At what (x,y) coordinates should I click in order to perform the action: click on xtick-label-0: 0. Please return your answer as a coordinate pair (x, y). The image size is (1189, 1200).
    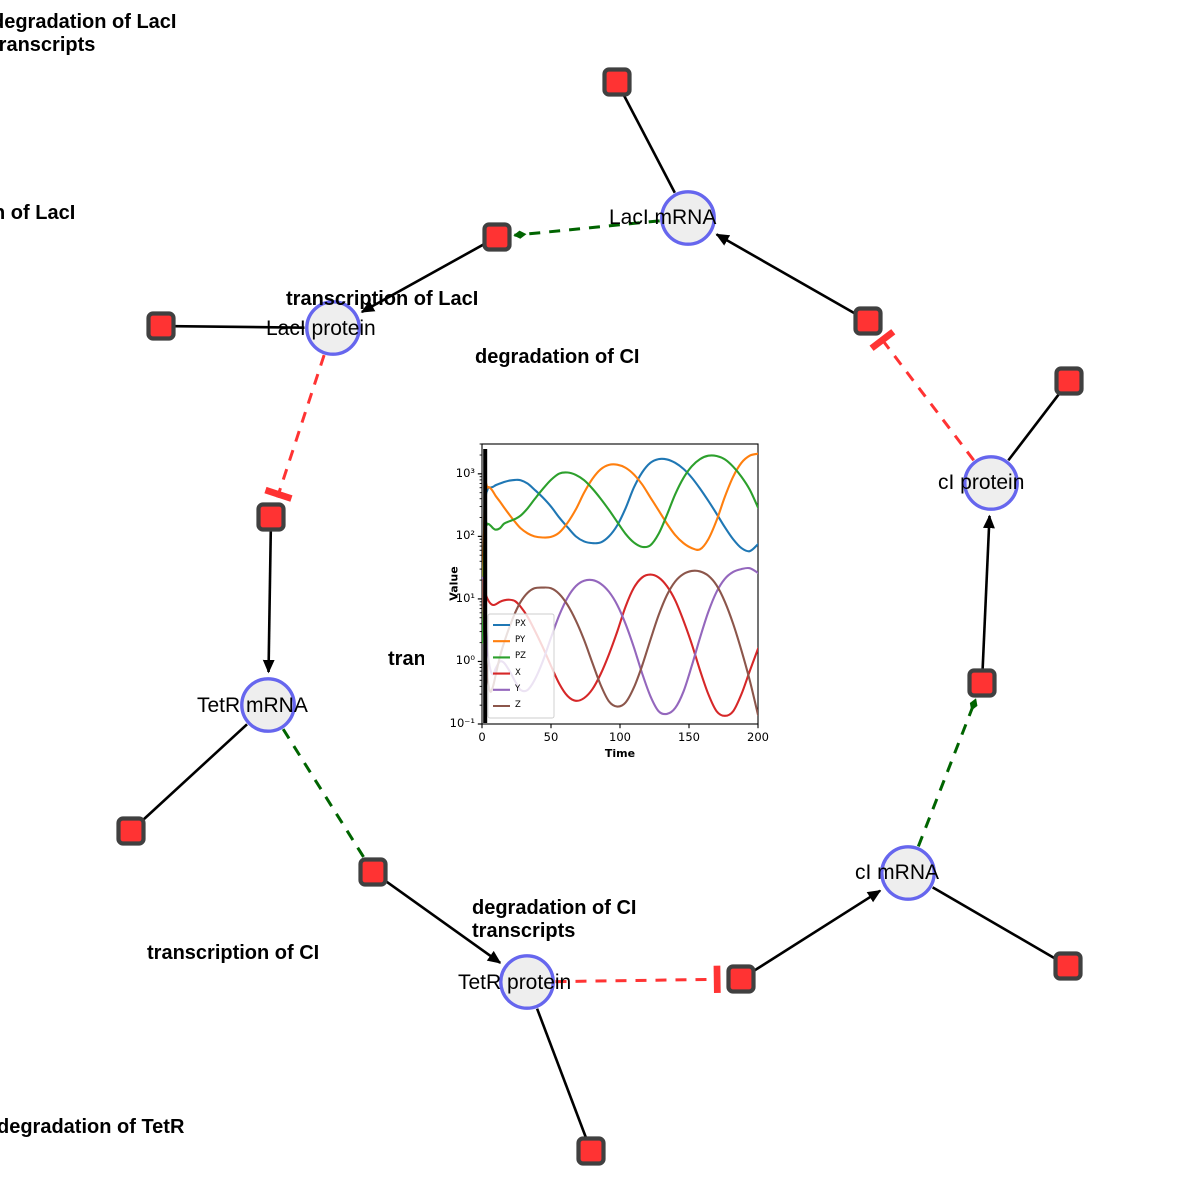
    Looking at the image, I should click on (482, 737).